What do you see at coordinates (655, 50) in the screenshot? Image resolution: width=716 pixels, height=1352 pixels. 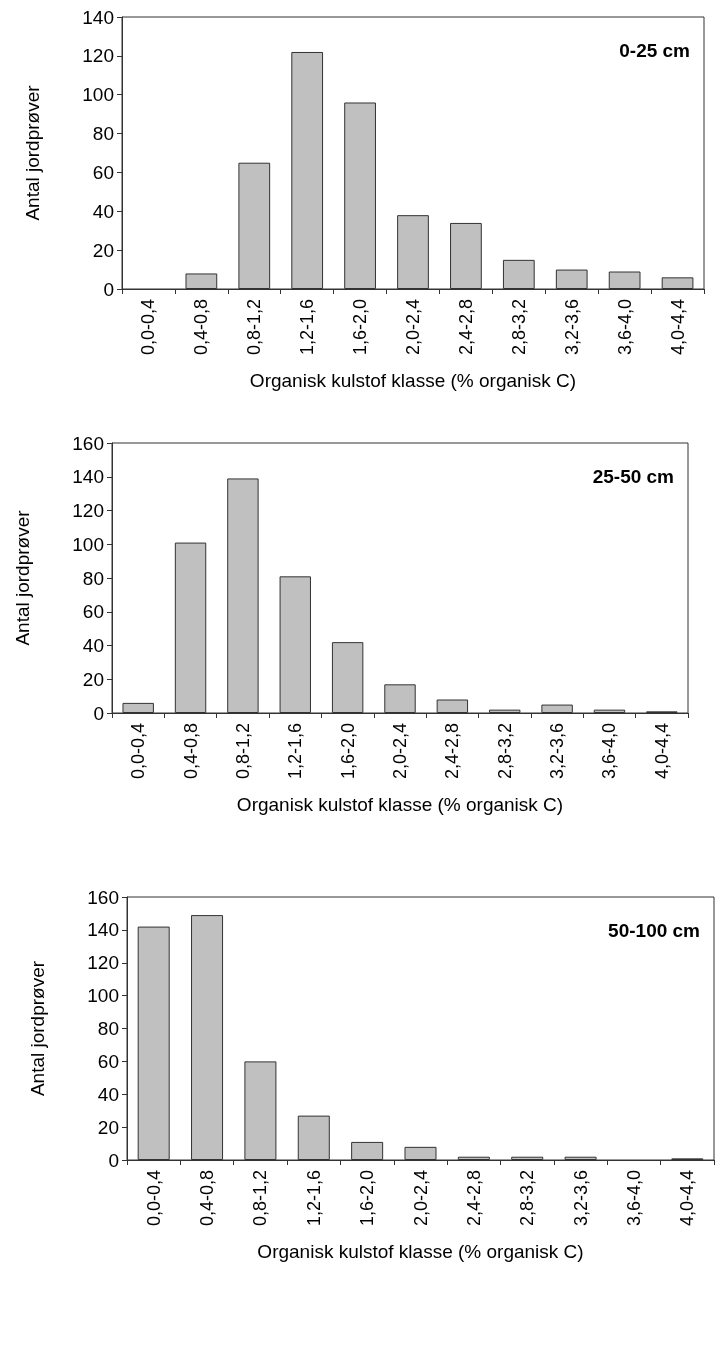 I see `annotation: 0-25 cm` at bounding box center [655, 50].